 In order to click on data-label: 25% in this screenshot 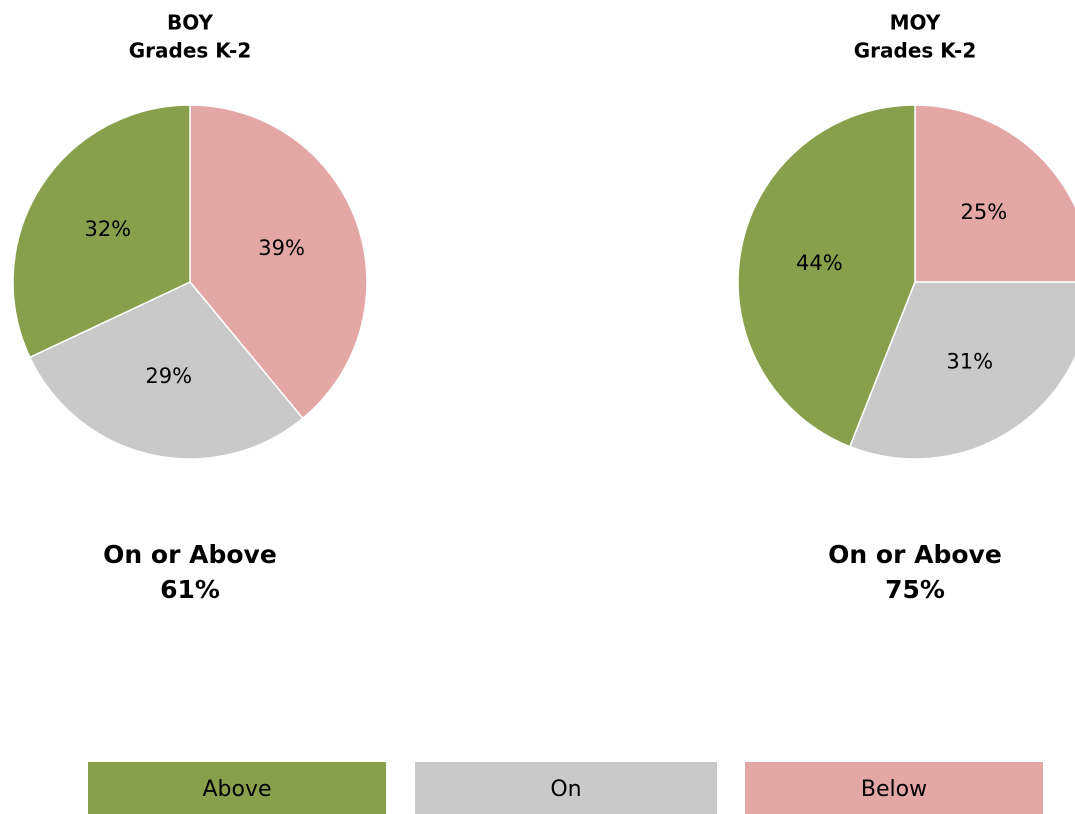, I will do `click(983, 212)`.